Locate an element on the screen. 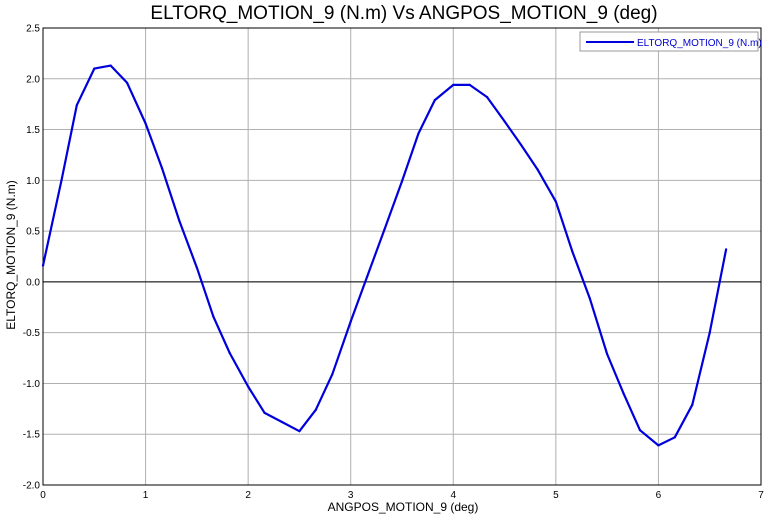  legend: ELTORQ_MOTION_9 (N.m) is located at coordinates (670, 41).